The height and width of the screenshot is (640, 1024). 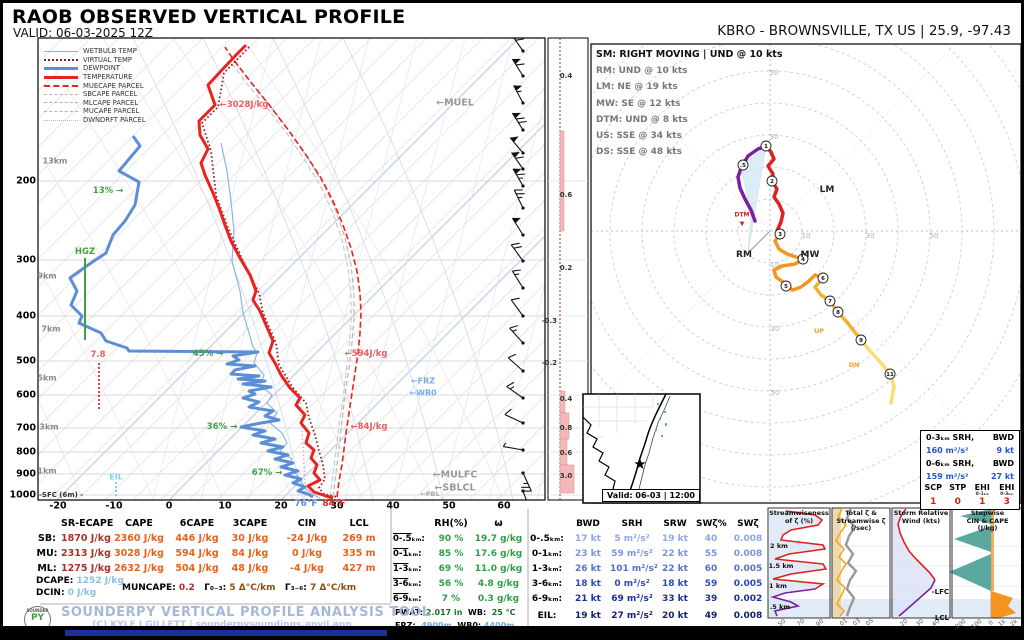 I want to click on legend-label: MUECAPE PARCEL, so click(x=113, y=85).